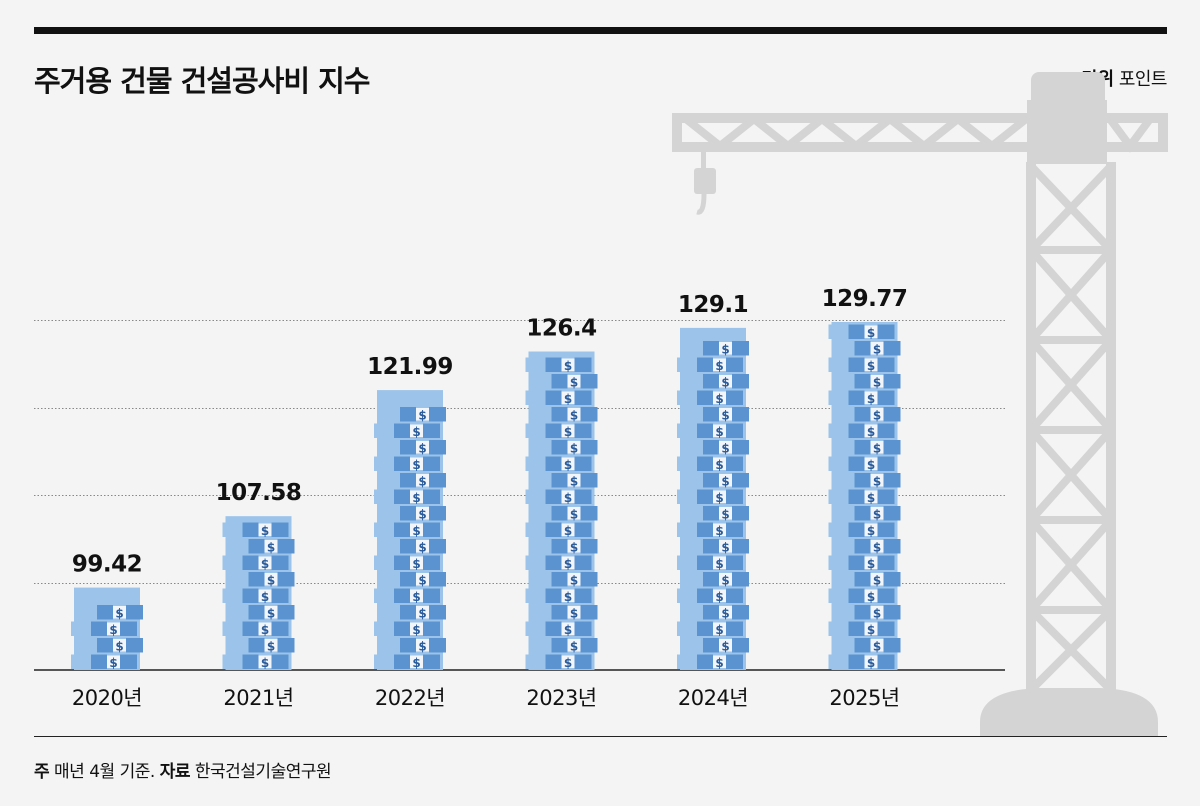 The image size is (1200, 806). Describe the element at coordinates (713, 698) in the screenshot. I see `x-tick-label: 2024년` at that location.